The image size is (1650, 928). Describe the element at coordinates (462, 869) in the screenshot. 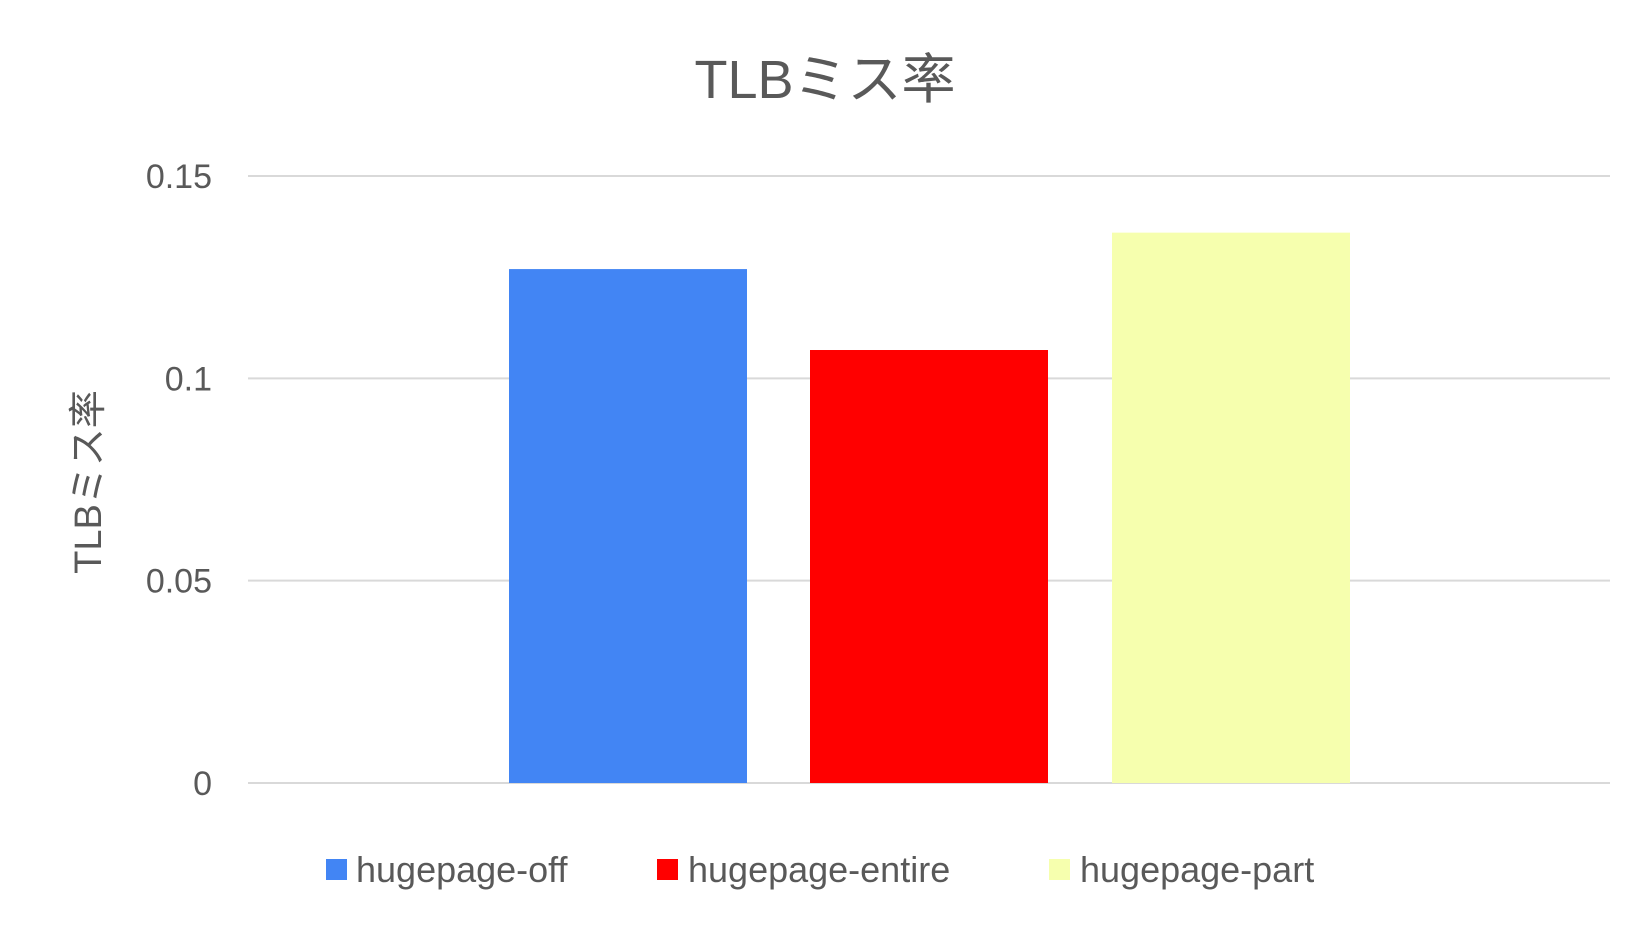

I see `legend-label-hugepage-off: hugepage-off` at that location.